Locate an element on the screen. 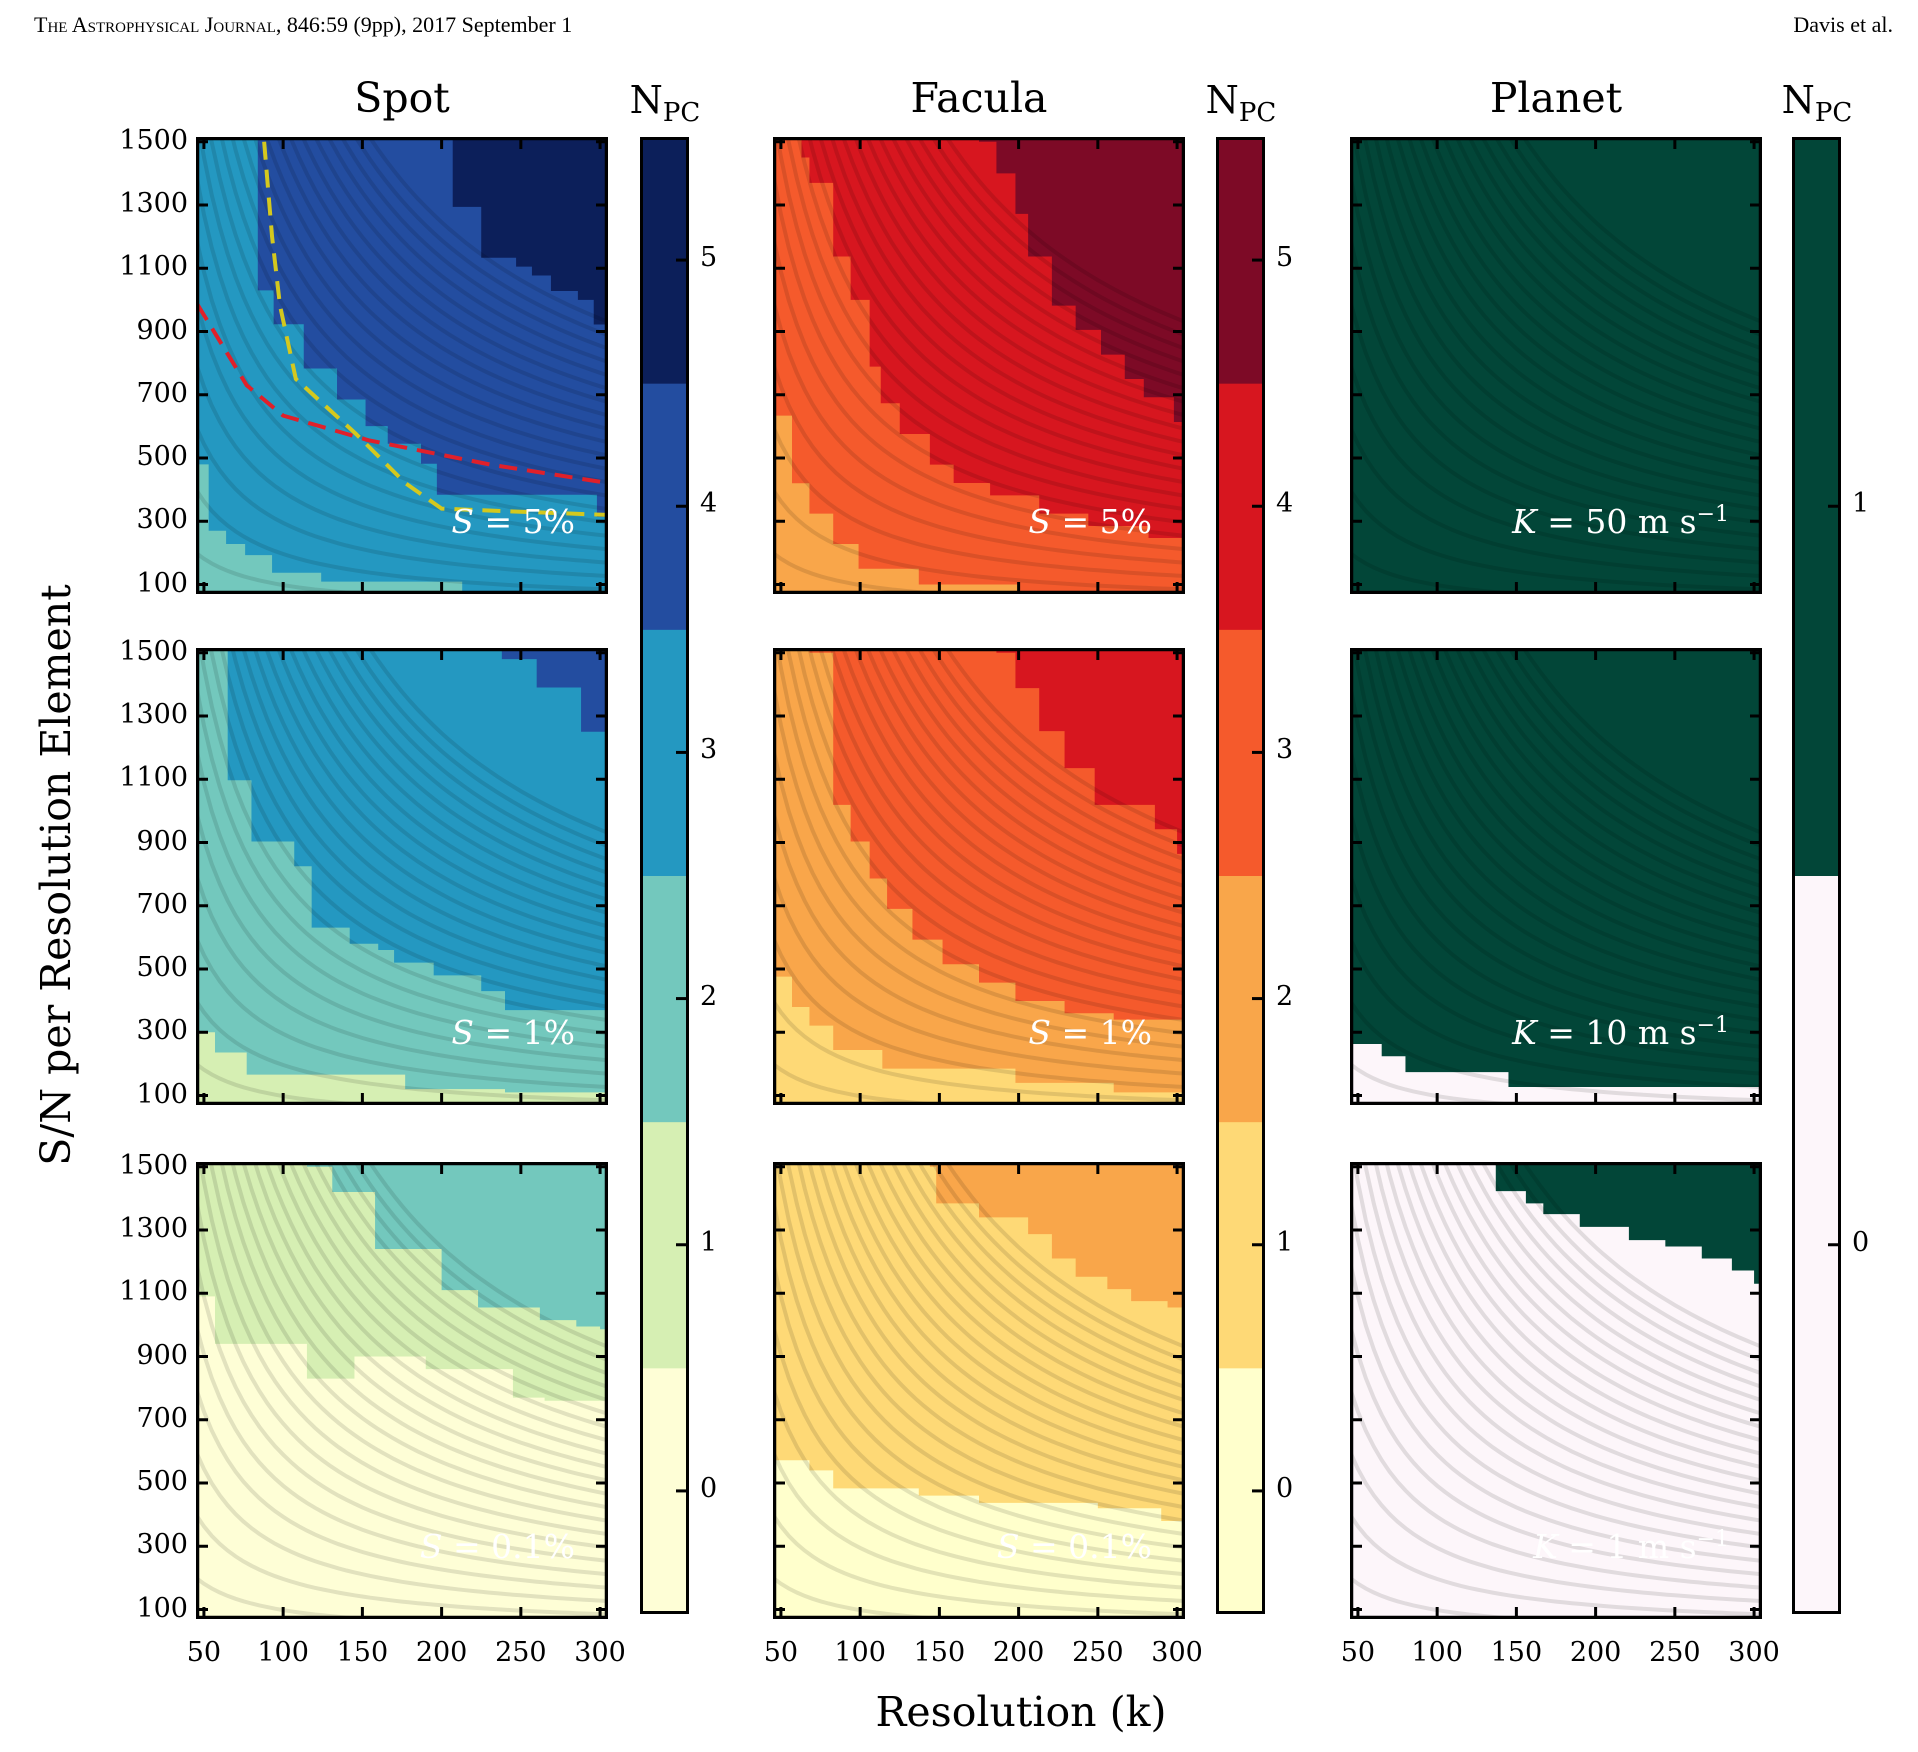 The image size is (1918, 1752). annotation-unit-exponent: −1 is located at coordinates (1712, 1025).